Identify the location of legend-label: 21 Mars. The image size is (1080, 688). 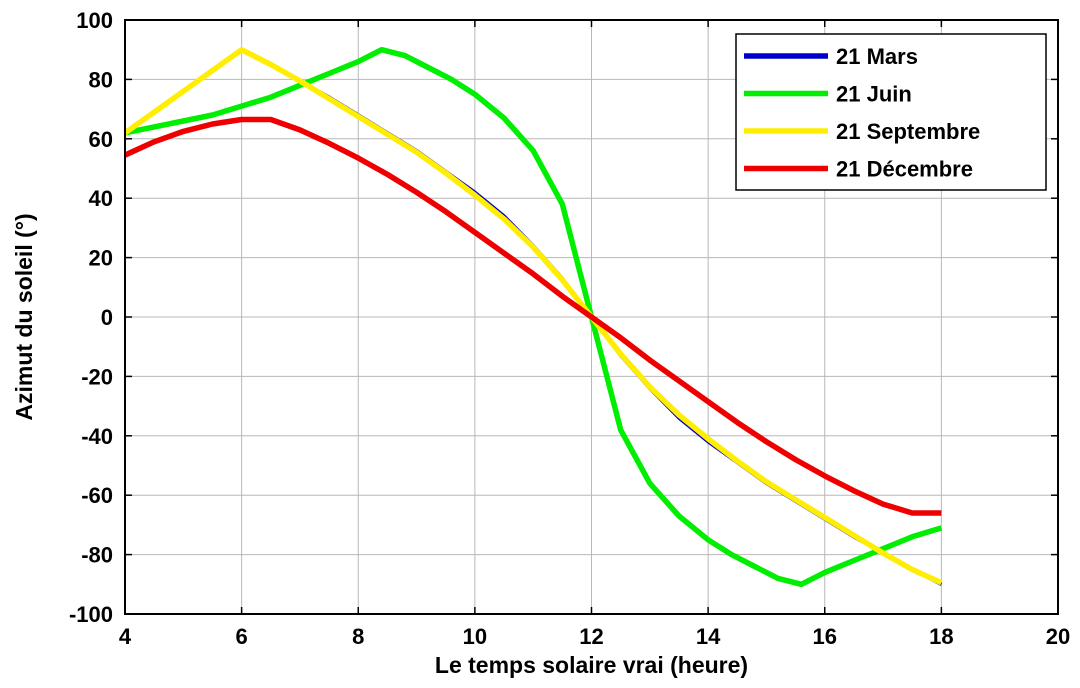
(877, 56).